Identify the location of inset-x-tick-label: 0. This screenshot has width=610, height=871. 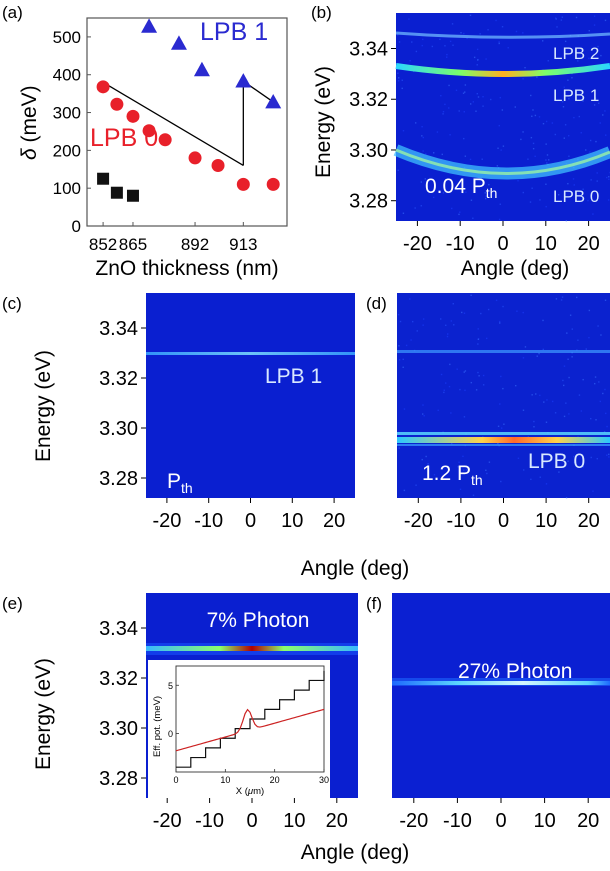
(175, 780).